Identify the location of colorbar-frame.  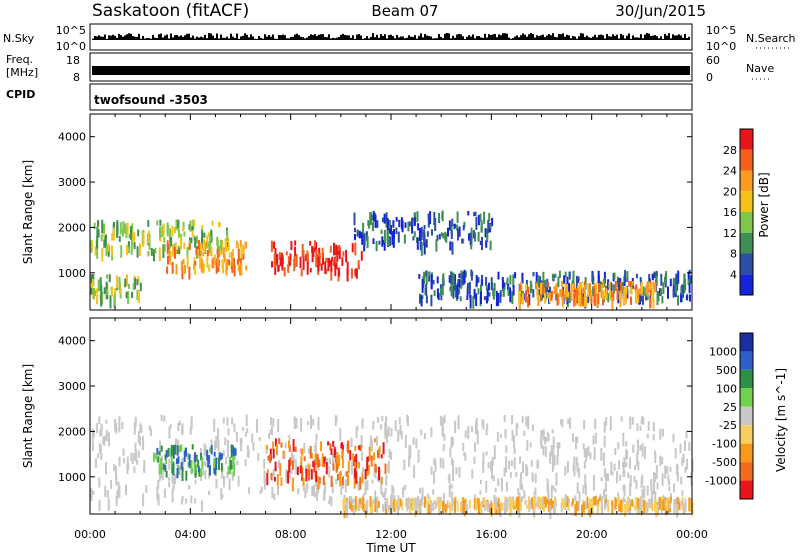
(746, 212).